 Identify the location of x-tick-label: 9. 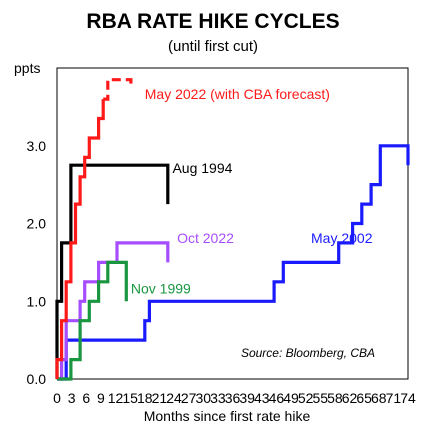
(101, 398).